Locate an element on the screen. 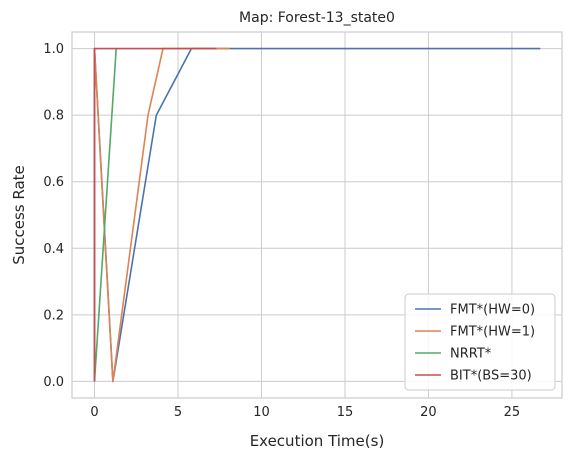 The width and height of the screenshot is (577, 467). y-tick-label: 0.4 is located at coordinates (53, 249).